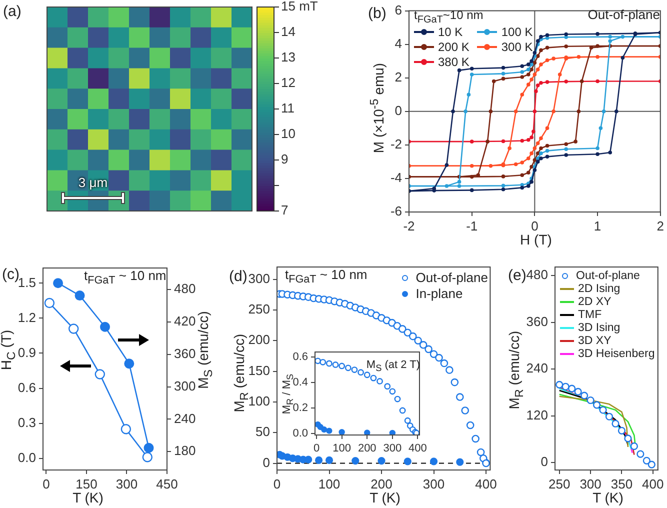 This screenshot has height=508, width=667. I want to click on y-tick-label: -6, so click(396, 211).